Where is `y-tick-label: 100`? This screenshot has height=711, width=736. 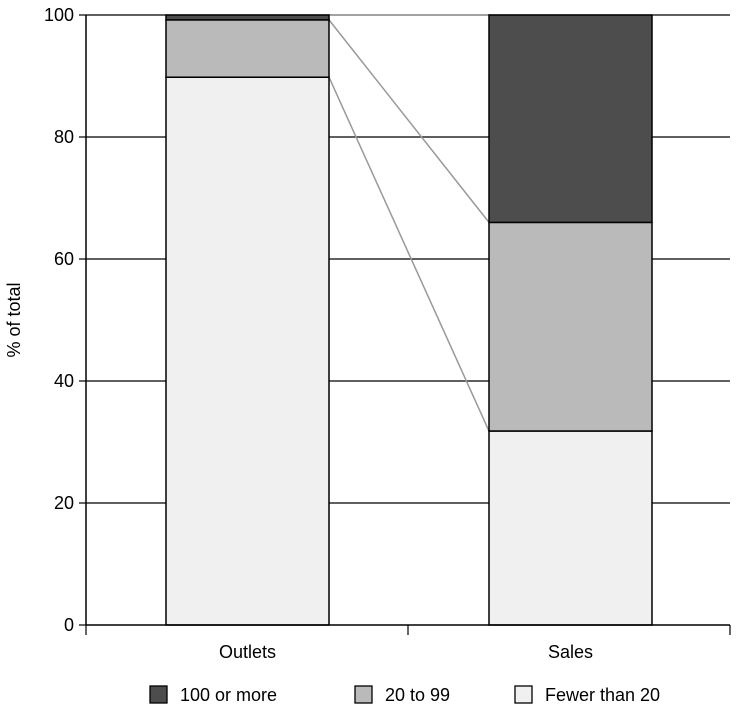
y-tick-label: 100 is located at coordinates (59, 15).